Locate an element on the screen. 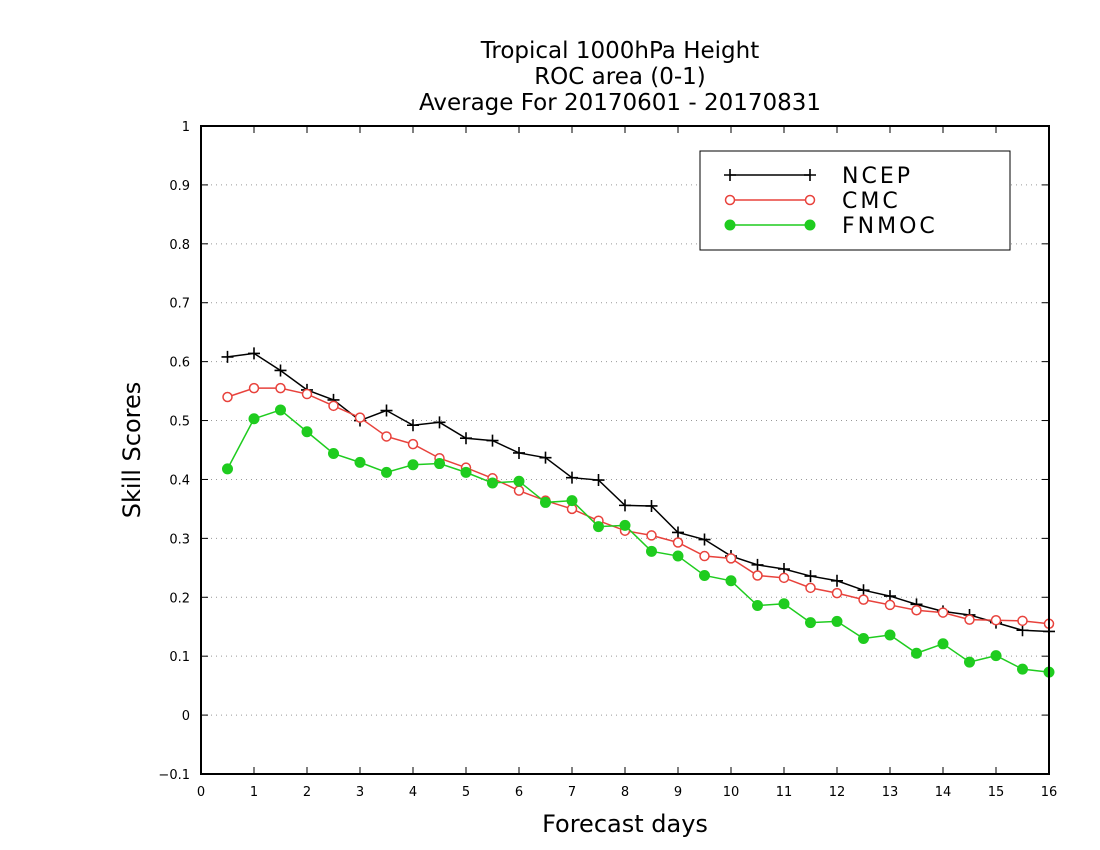  legend-label-cmc: CMC is located at coordinates (871, 201).